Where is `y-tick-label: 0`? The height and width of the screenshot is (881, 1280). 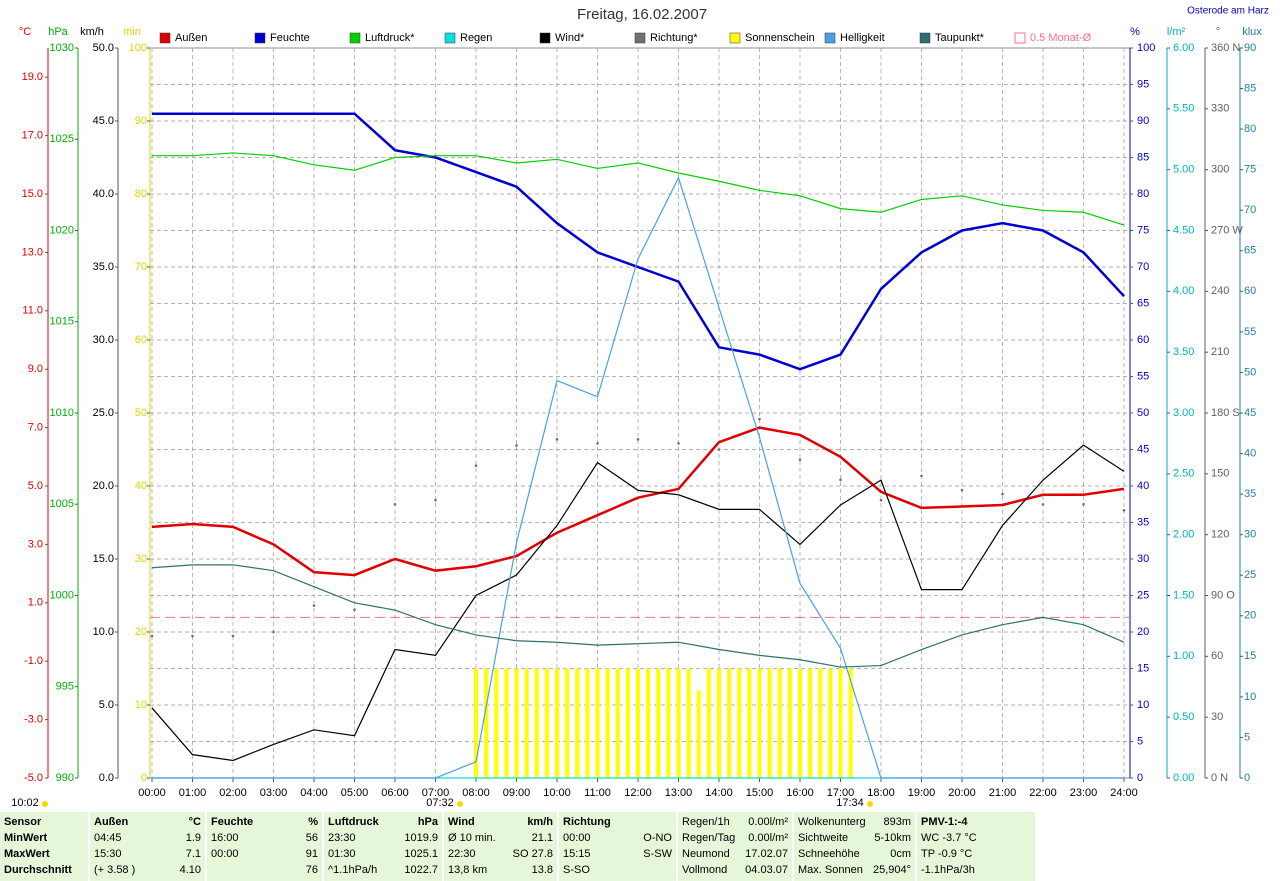 y-tick-label: 0 is located at coordinates (1140, 778).